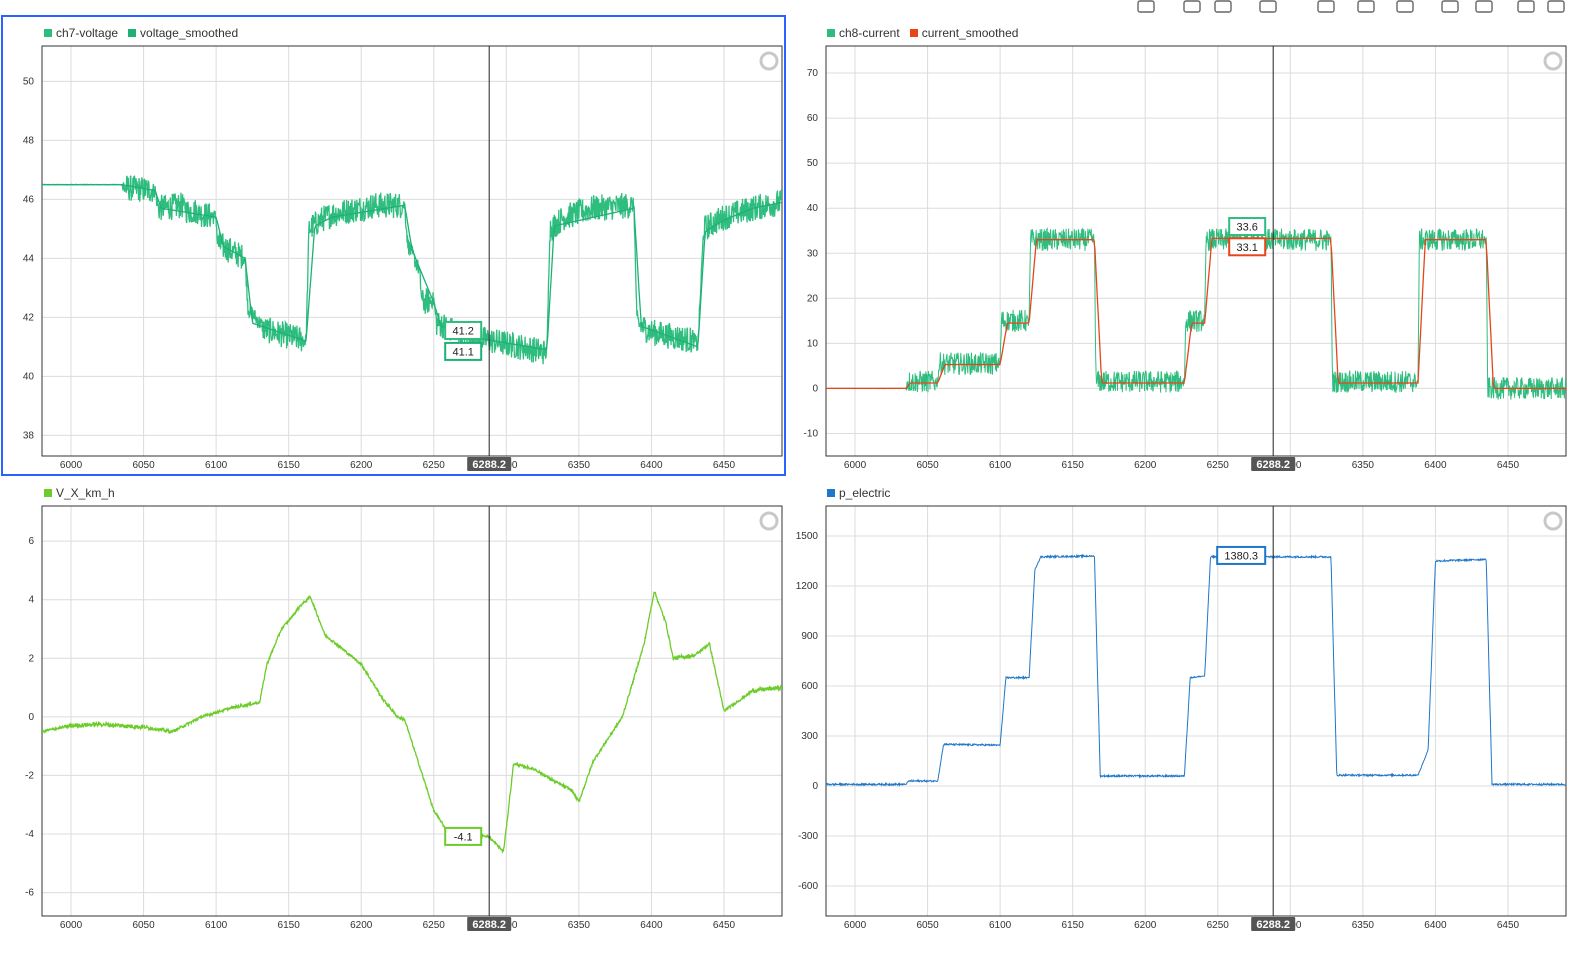  I want to click on legend-power: p_electric, so click(858, 493).